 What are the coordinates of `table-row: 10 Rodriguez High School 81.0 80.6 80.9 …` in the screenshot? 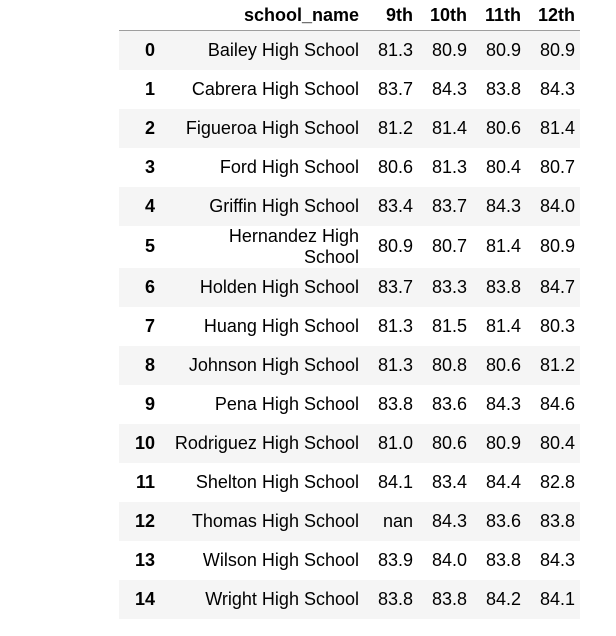 It's located at (349, 443).